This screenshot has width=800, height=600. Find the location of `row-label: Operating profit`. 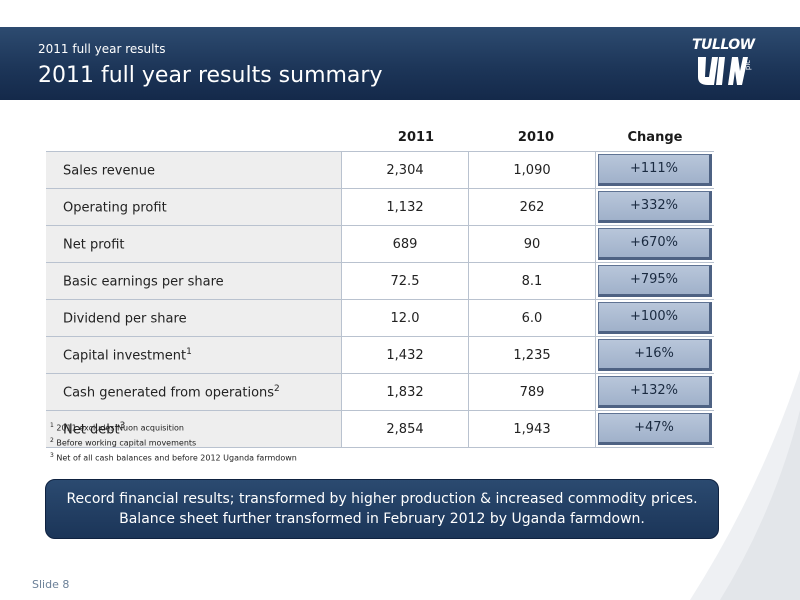

row-label: Operating profit is located at coordinates (194, 207).